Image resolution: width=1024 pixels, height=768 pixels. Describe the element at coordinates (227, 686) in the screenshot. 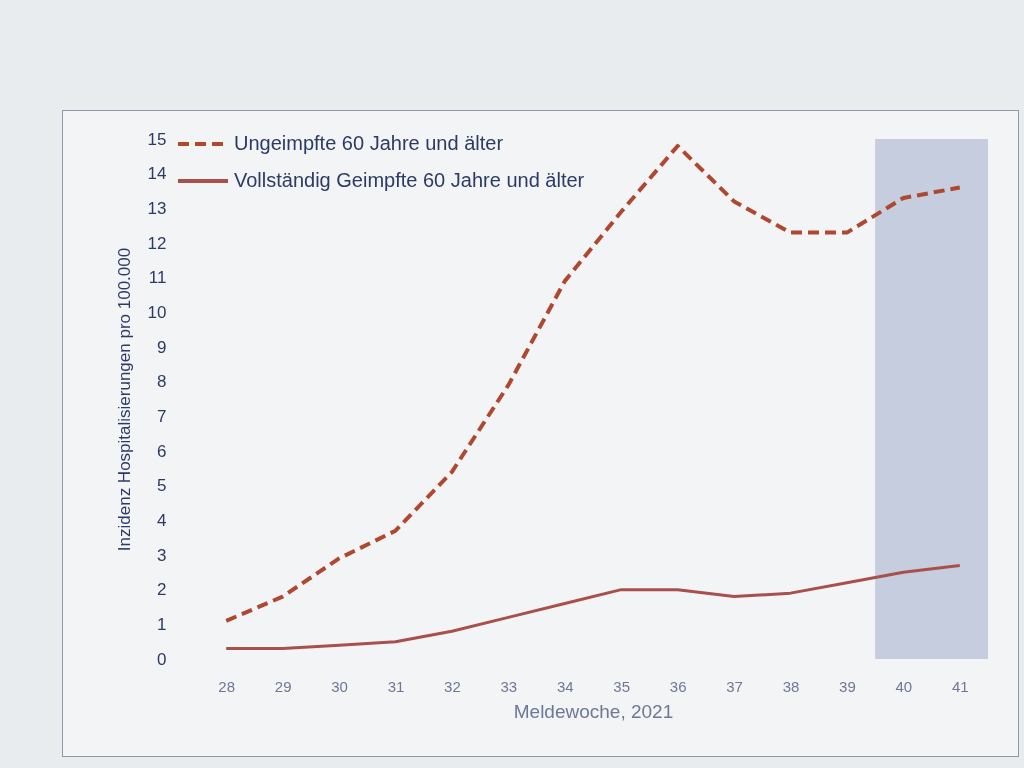

I see `x-tick-label: 28` at that location.